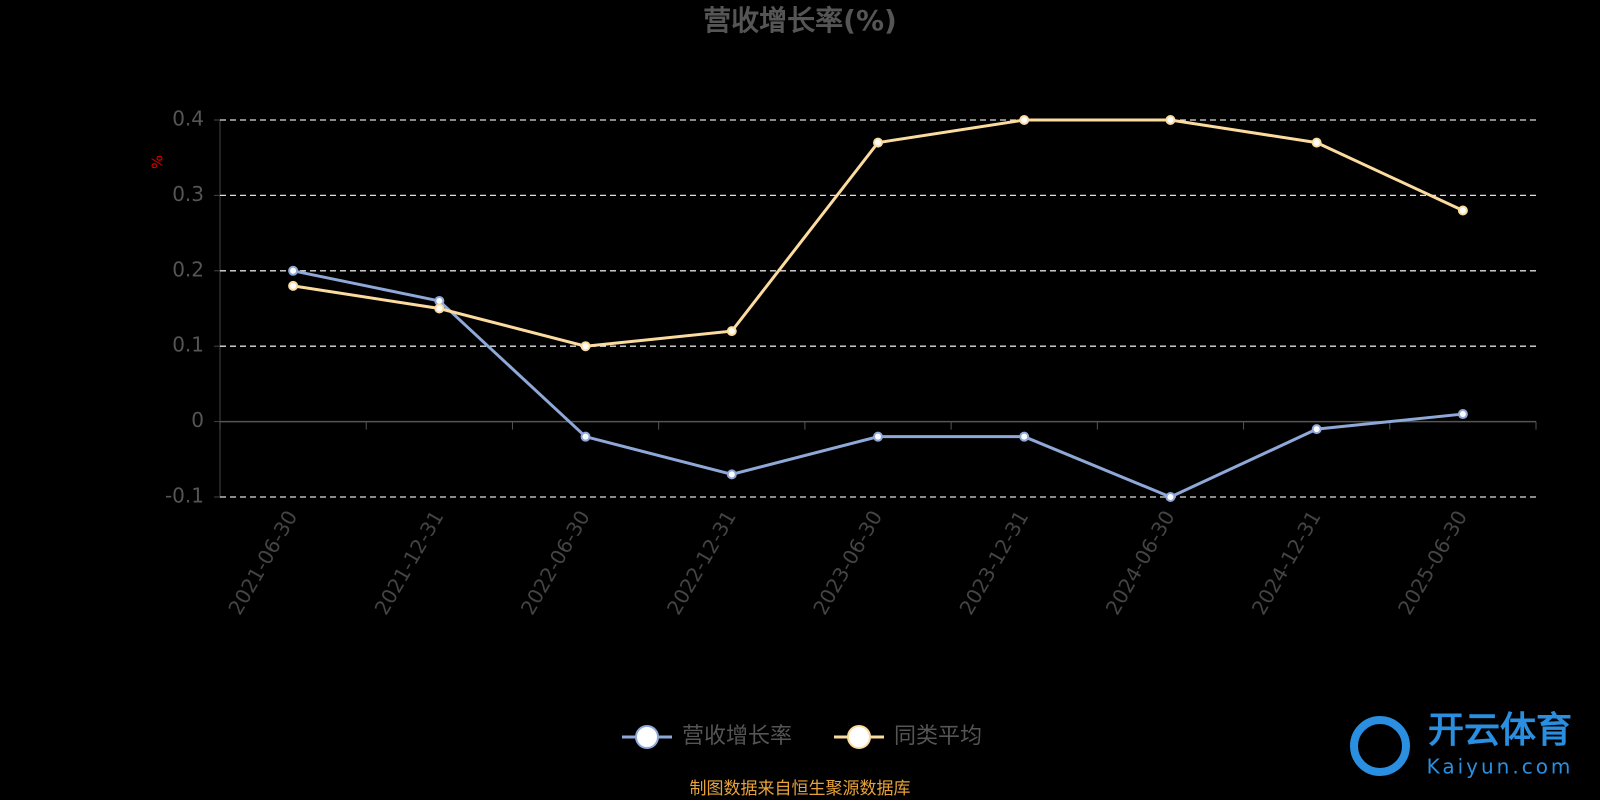 Image resolution: width=1600 pixels, height=800 pixels. Describe the element at coordinates (737, 736) in the screenshot. I see `legend-label: 营收增长率` at that location.